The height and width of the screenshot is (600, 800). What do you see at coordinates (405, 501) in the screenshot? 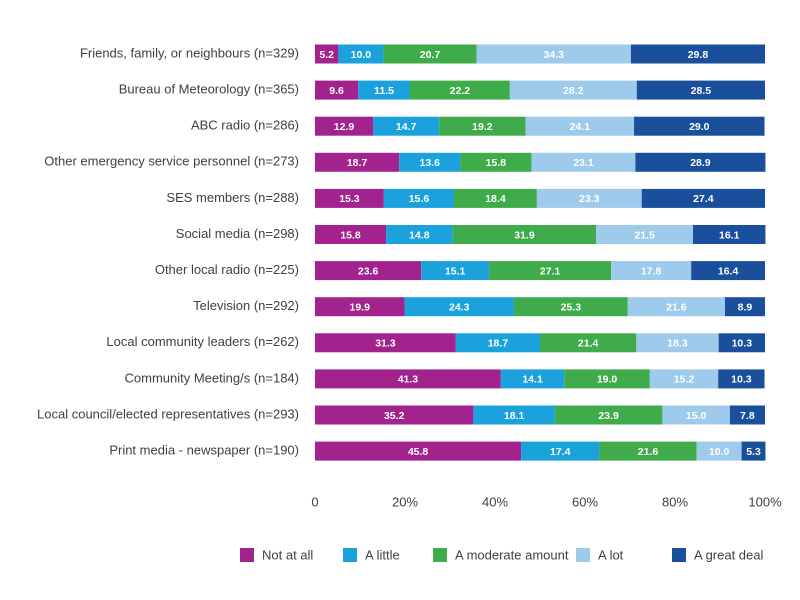
I see `x-tick-label: 20%` at bounding box center [405, 501].